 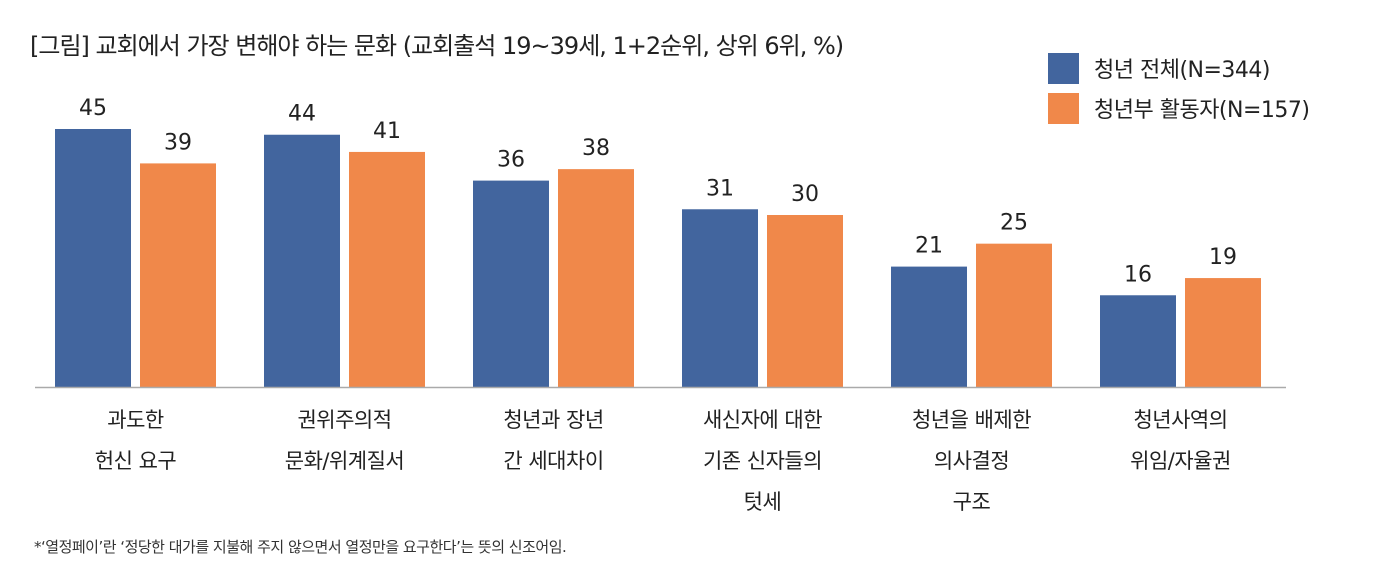 I want to click on data-label: 45, so click(x=93, y=108).